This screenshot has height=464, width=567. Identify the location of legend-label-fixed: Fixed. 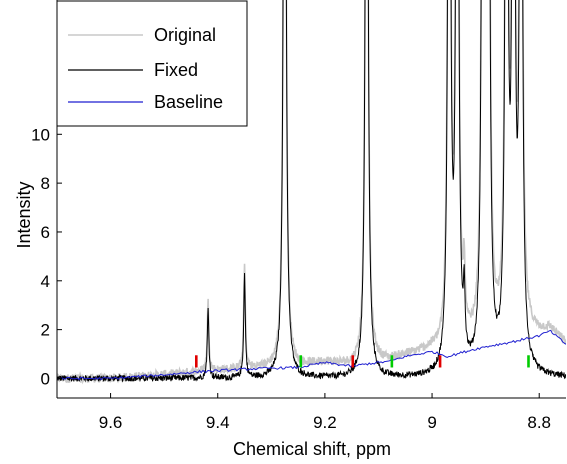
(176, 70).